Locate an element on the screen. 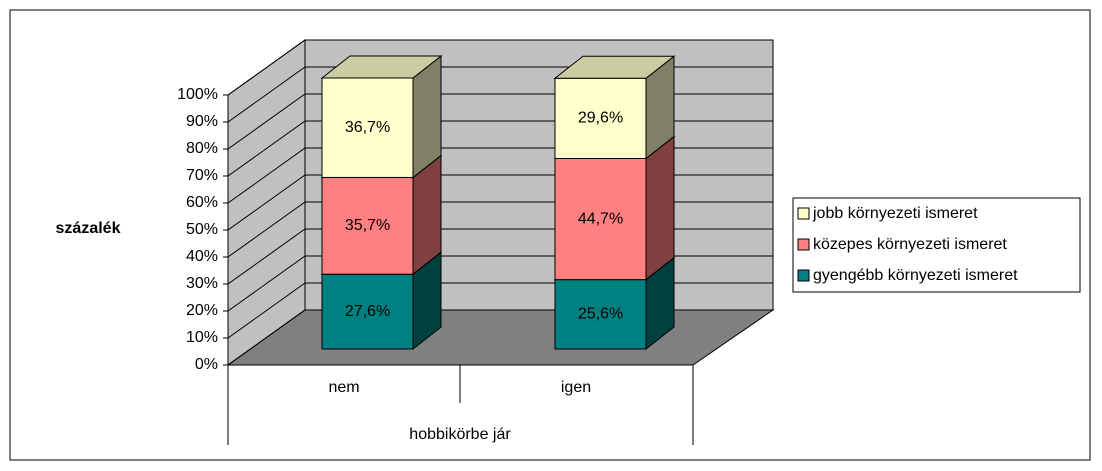  y-tick-label: 60% is located at coordinates (202, 202).